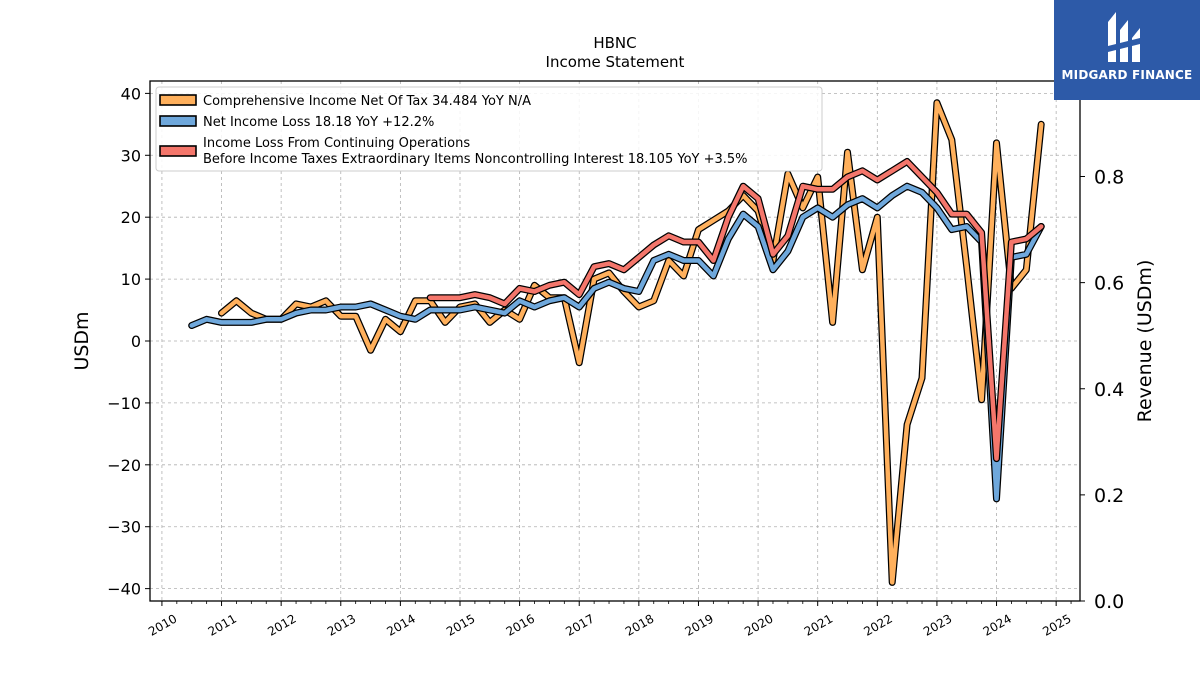 The height and width of the screenshot is (675, 1200). Describe the element at coordinates (1109, 496) in the screenshot. I see `y-right-tick-label: 0.2` at that location.